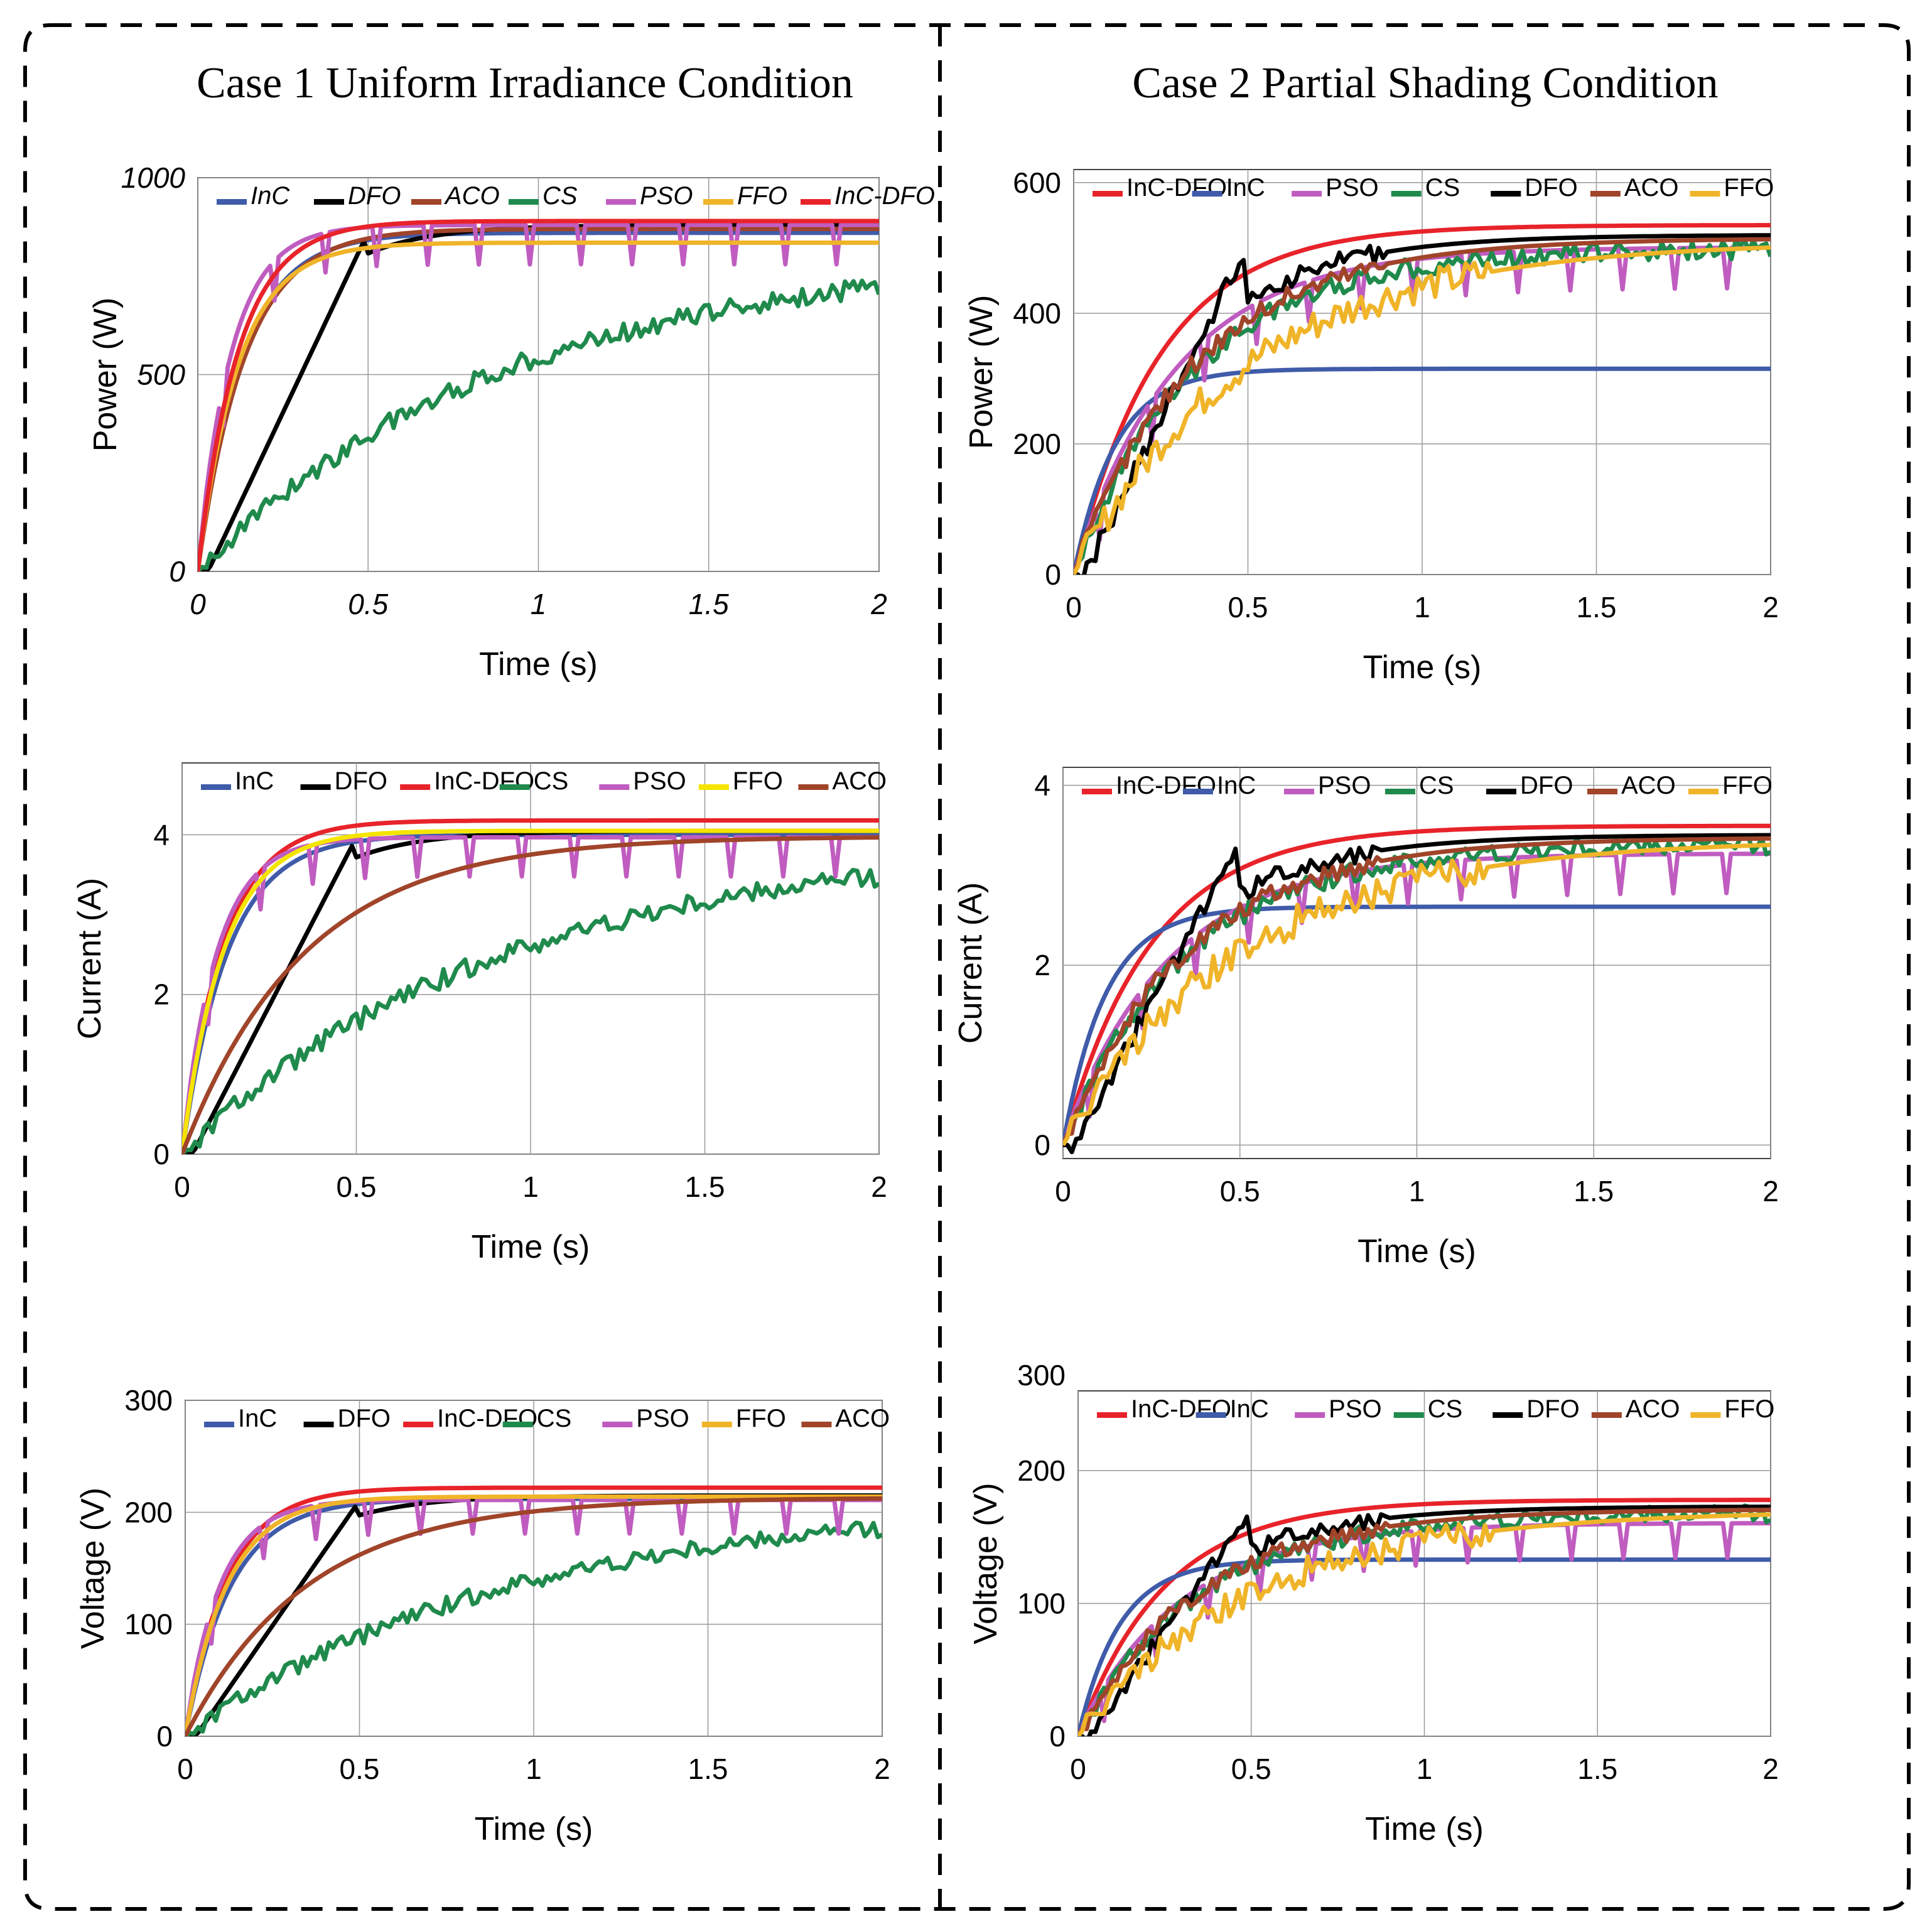 The height and width of the screenshot is (1924, 1932). What do you see at coordinates (1424, 1646) in the screenshot?
I see `c2-voltage-series-inc` at bounding box center [1424, 1646].